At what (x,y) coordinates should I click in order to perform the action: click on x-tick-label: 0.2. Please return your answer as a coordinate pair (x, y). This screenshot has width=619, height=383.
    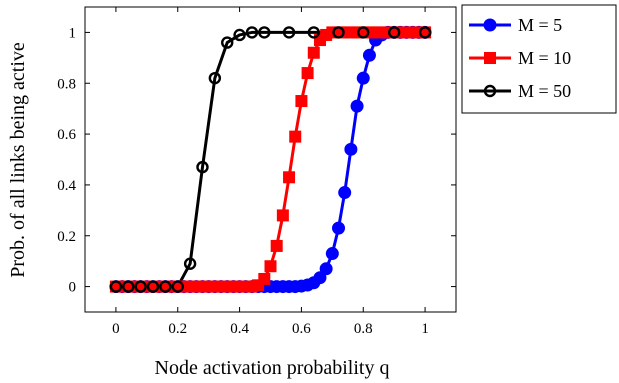
    Looking at the image, I should click on (177, 329).